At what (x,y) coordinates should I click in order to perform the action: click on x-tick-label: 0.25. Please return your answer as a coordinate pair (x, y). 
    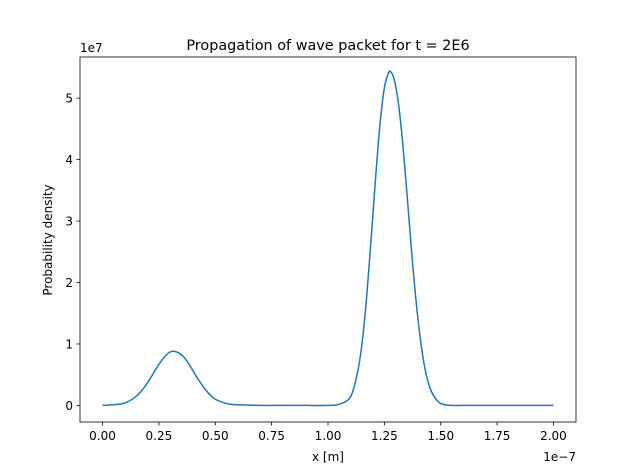
    Looking at the image, I should click on (159, 436).